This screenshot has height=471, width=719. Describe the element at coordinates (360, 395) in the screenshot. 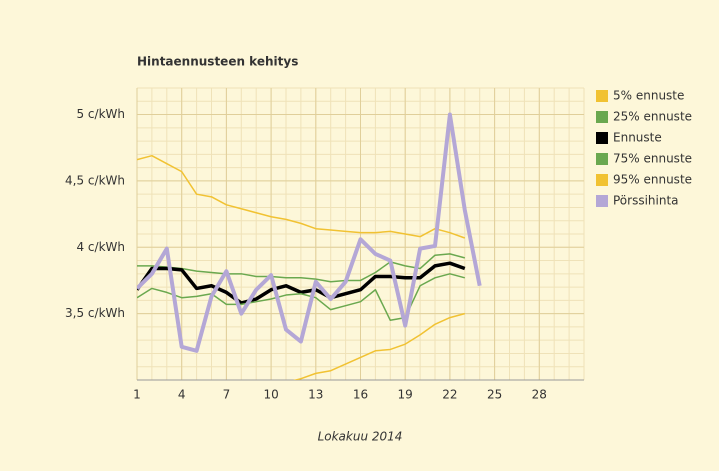

I see `x-tick-label: 16` at that location.